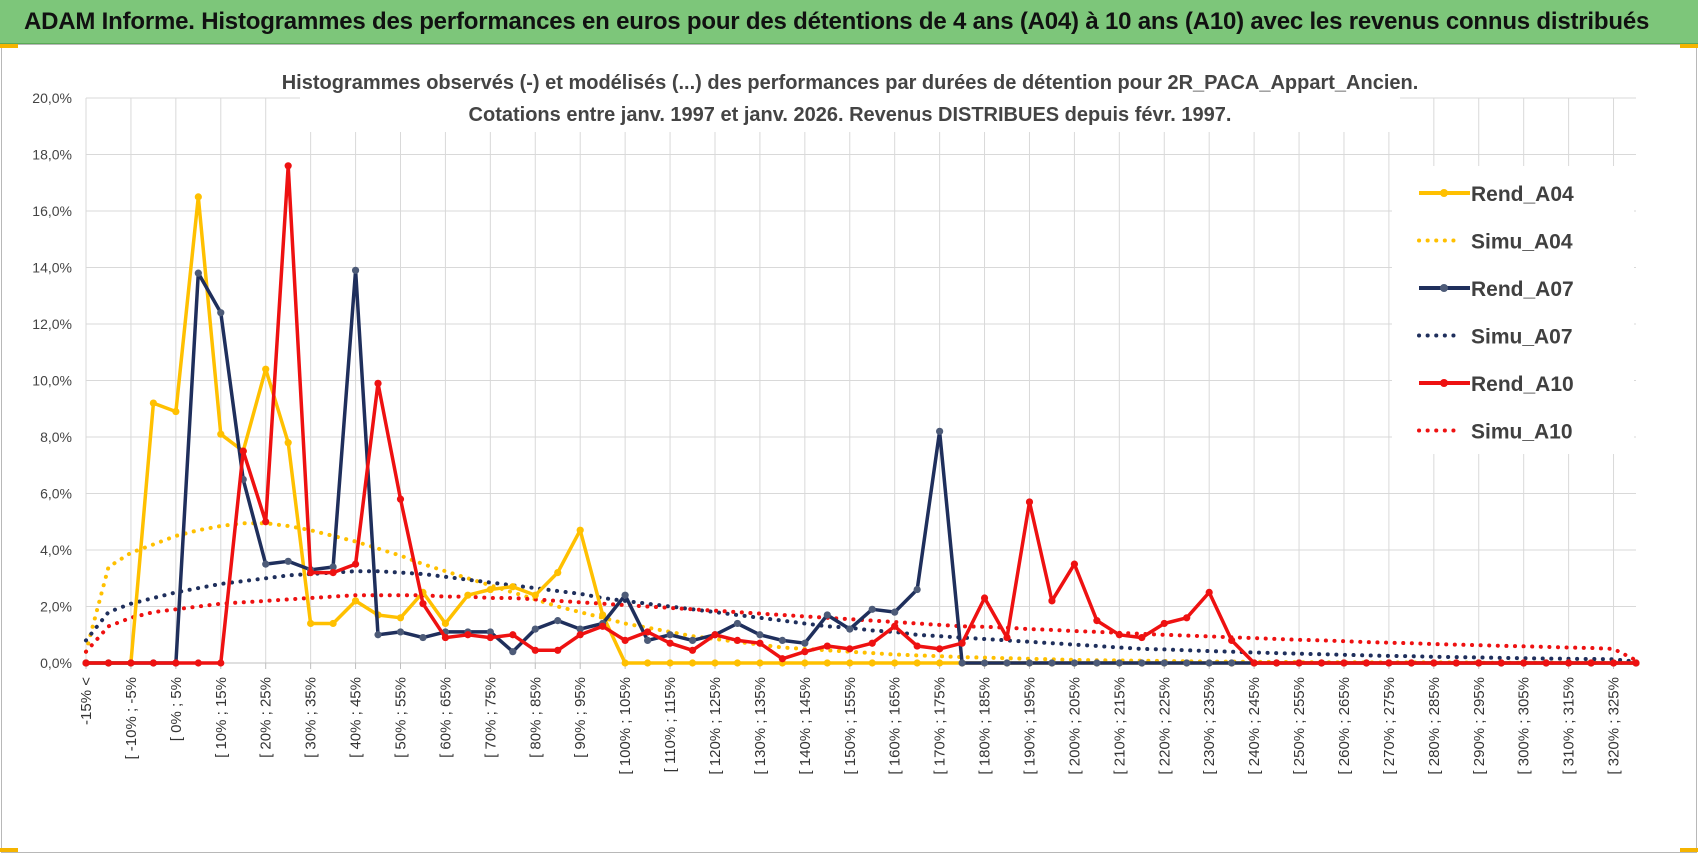 The width and height of the screenshot is (1698, 854). What do you see at coordinates (1522, 194) in the screenshot?
I see `legend-label-rend-a04: Rend_A04` at bounding box center [1522, 194].